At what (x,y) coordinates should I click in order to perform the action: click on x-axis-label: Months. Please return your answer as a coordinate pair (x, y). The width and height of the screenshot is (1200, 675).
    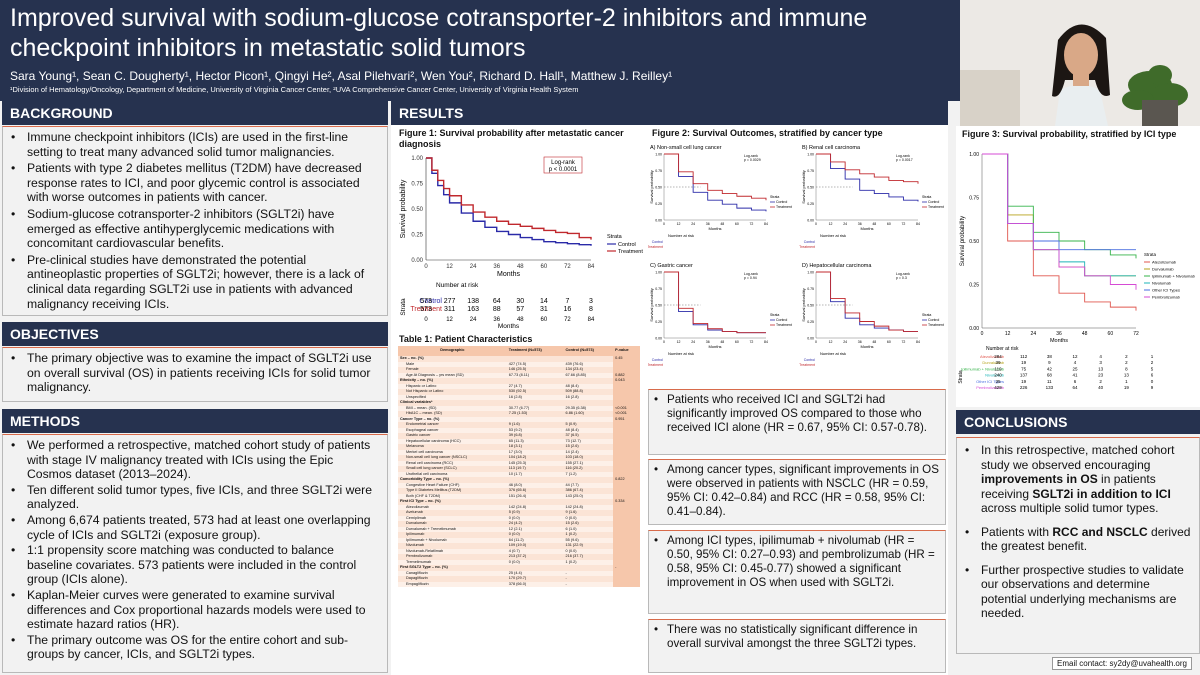
    Looking at the image, I should click on (1059, 341).